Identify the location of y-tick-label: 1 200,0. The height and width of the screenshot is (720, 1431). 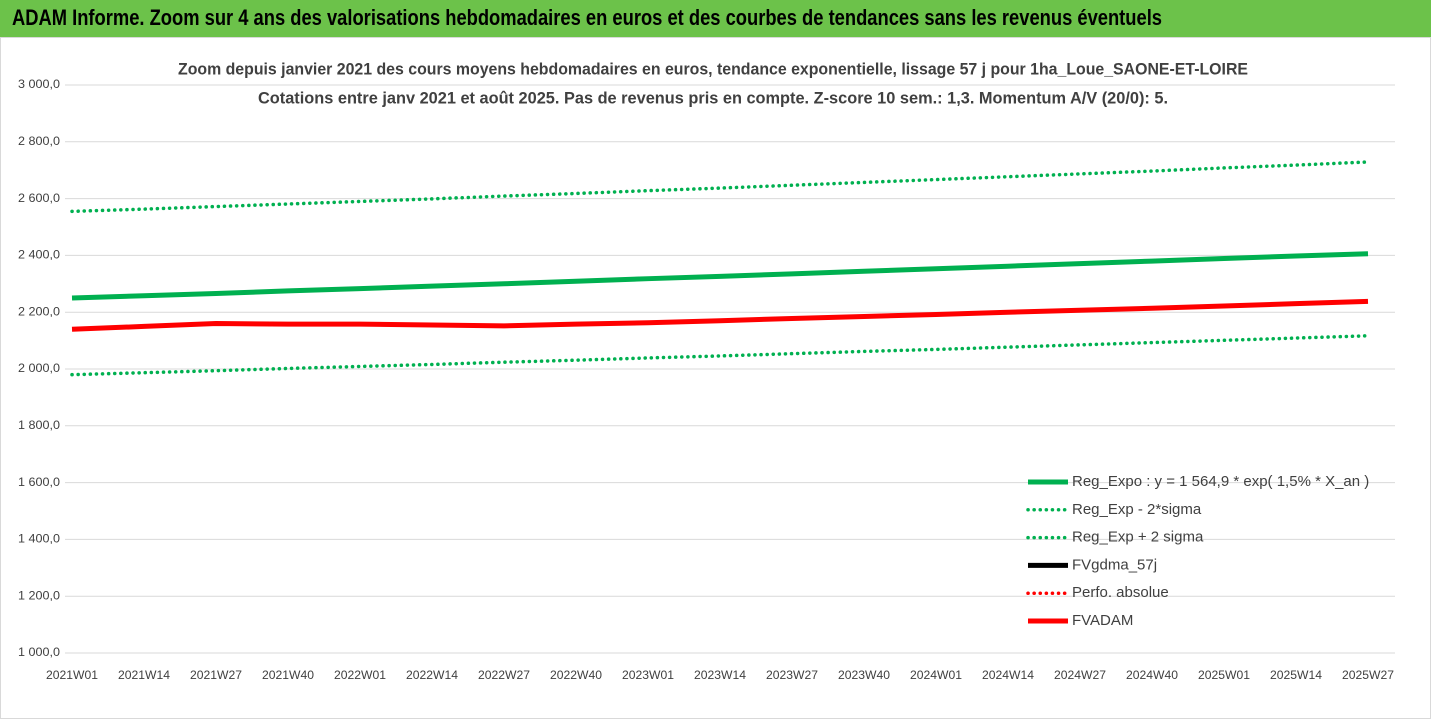
(39, 595).